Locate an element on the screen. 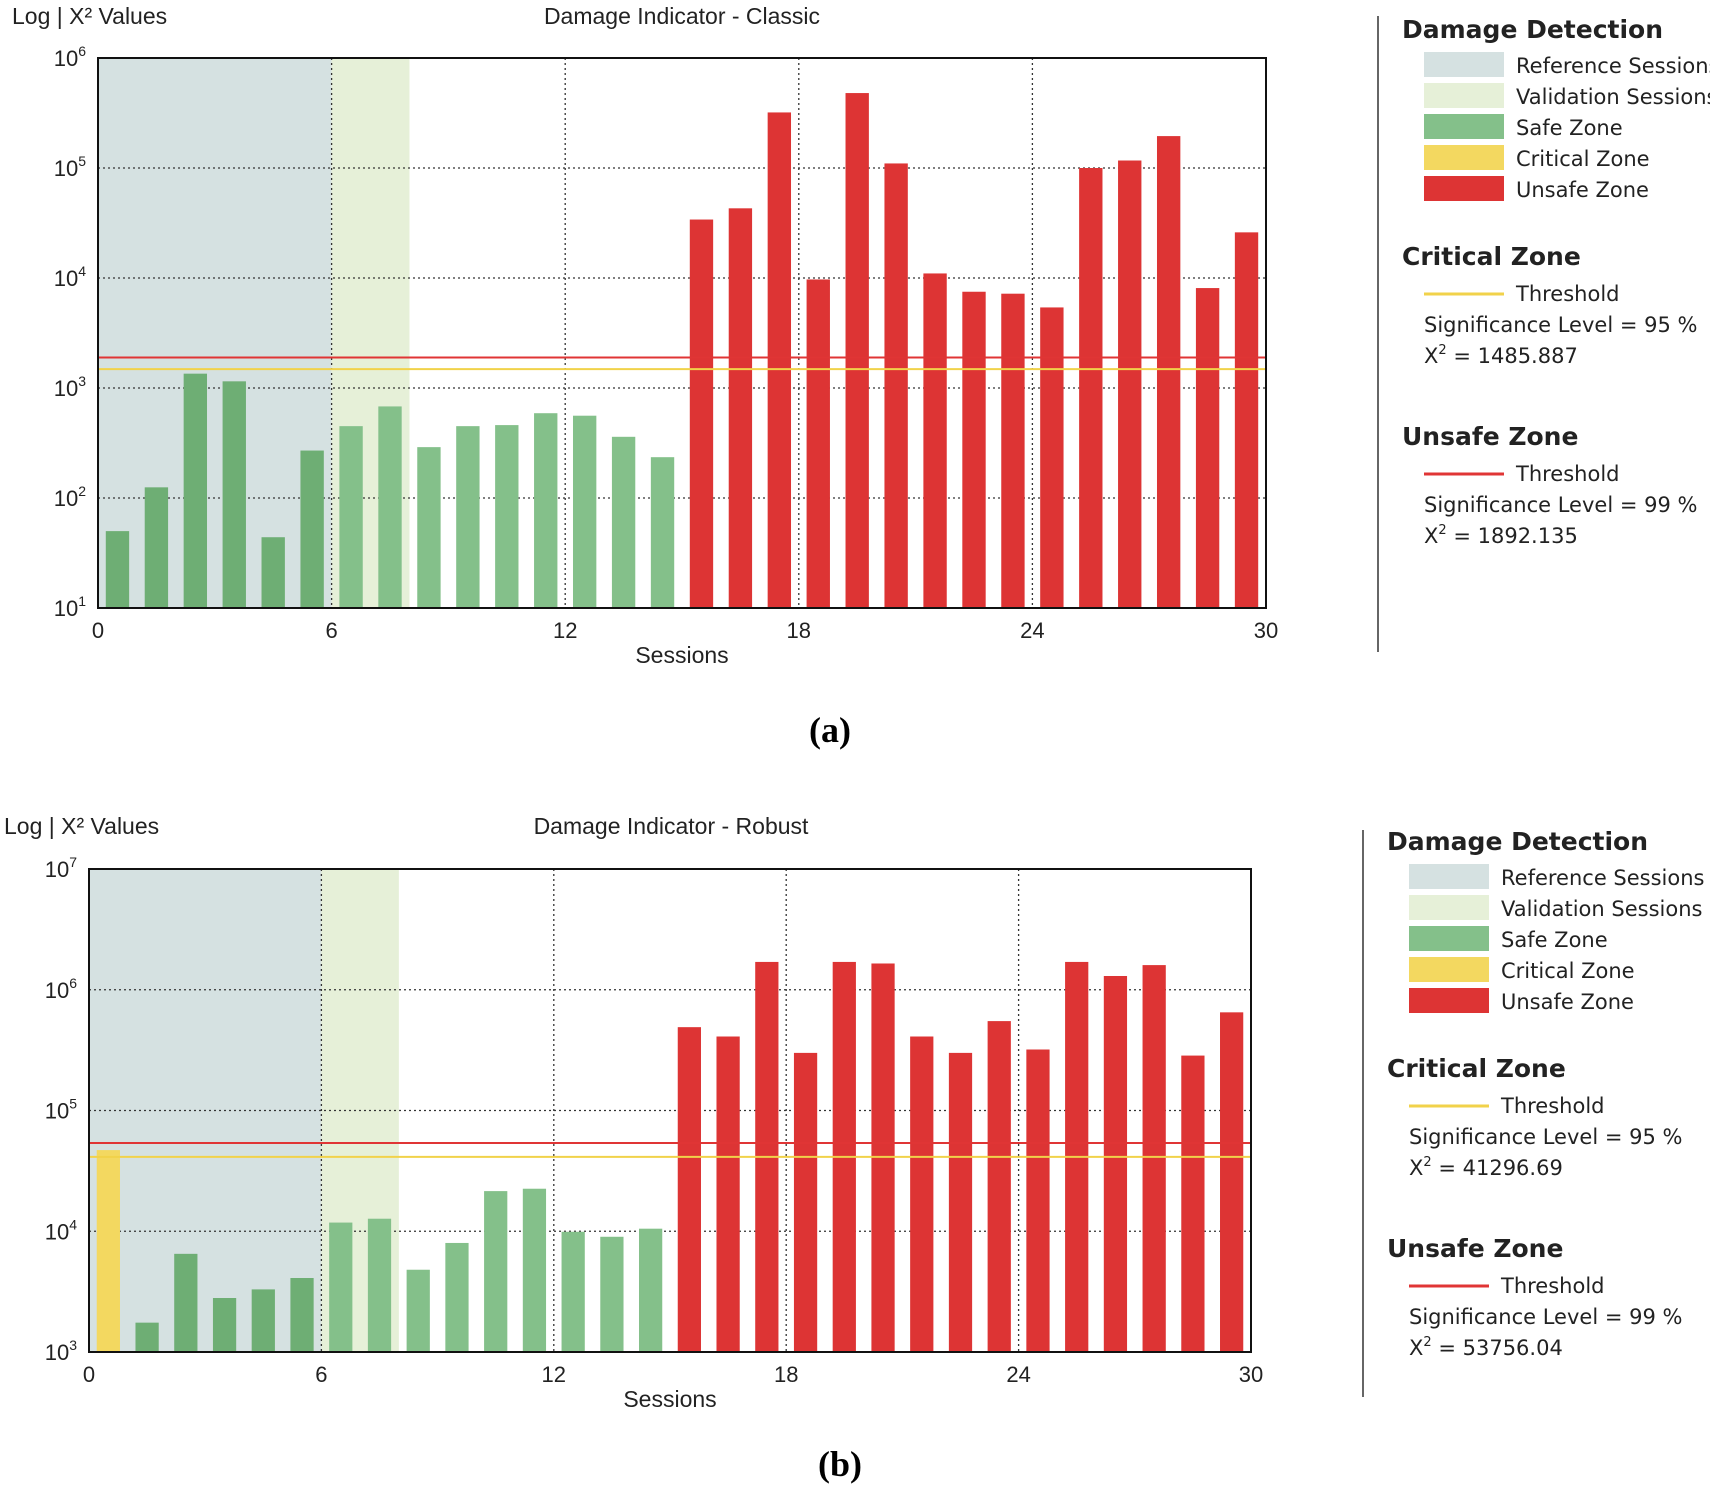 This screenshot has height=1487, width=1710. critical-zone-title: Critical Zone is located at coordinates (1491, 256).